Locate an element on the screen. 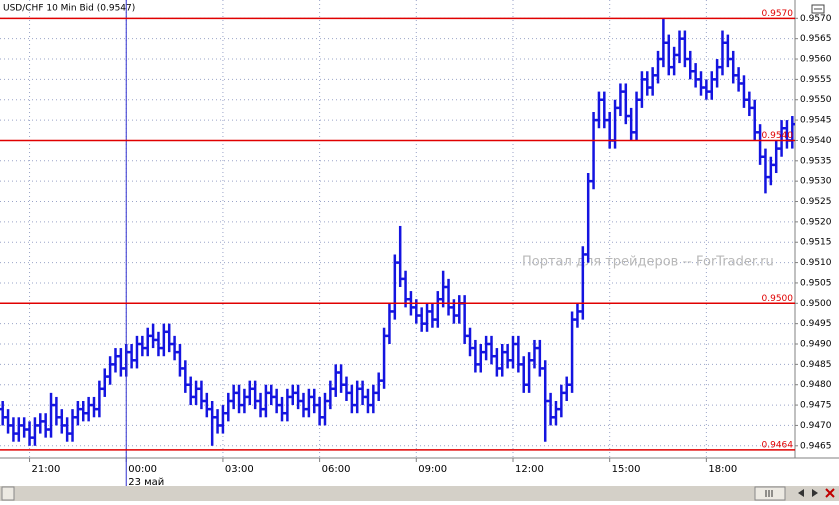  icon is located at coordinates (818, 9).